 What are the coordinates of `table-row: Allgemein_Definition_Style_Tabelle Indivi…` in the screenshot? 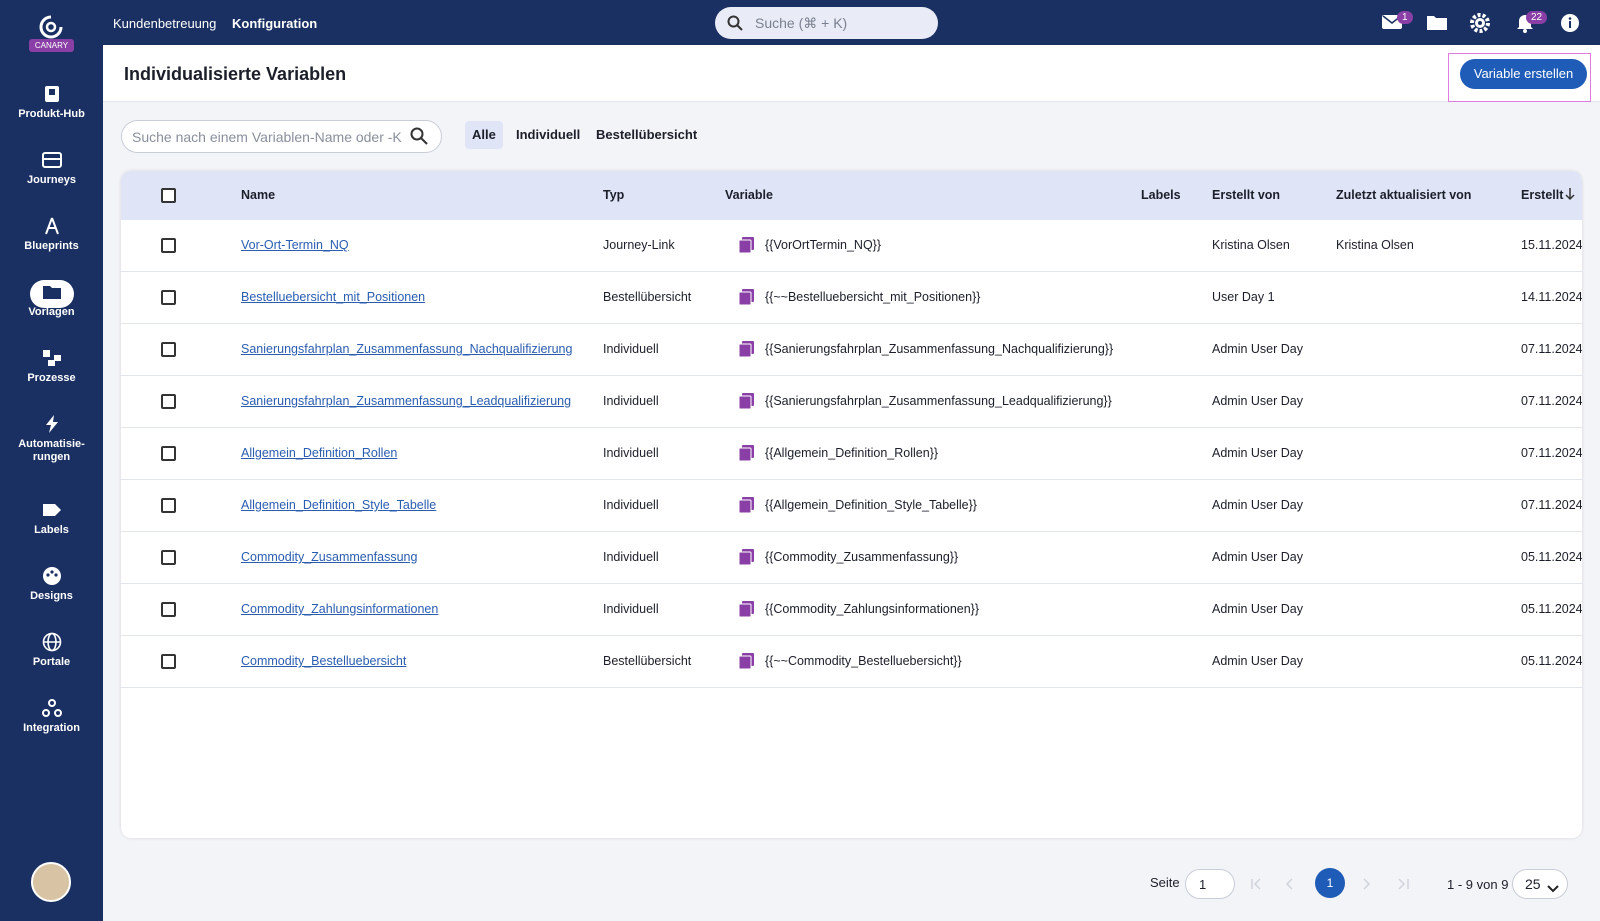 It's located at (851, 506).